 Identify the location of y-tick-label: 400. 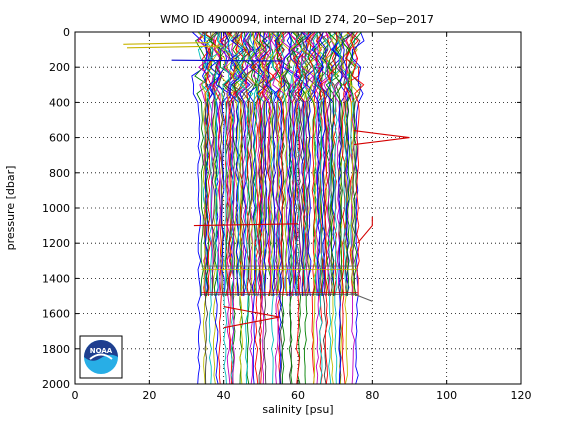
(59, 102).